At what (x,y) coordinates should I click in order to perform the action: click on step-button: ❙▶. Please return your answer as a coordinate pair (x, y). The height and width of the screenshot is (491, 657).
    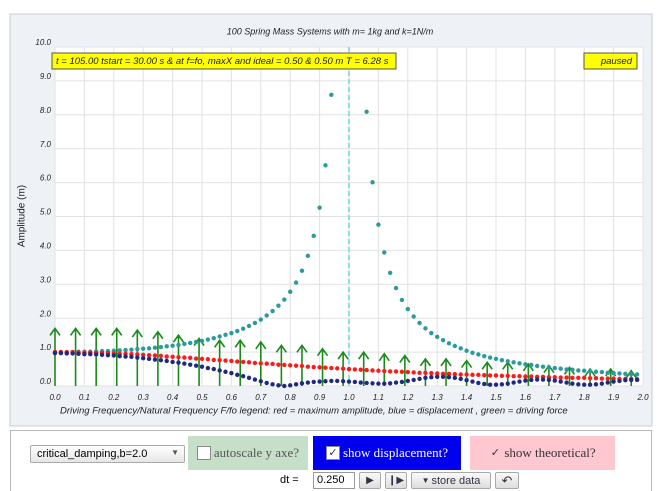
    Looking at the image, I should click on (396, 480).